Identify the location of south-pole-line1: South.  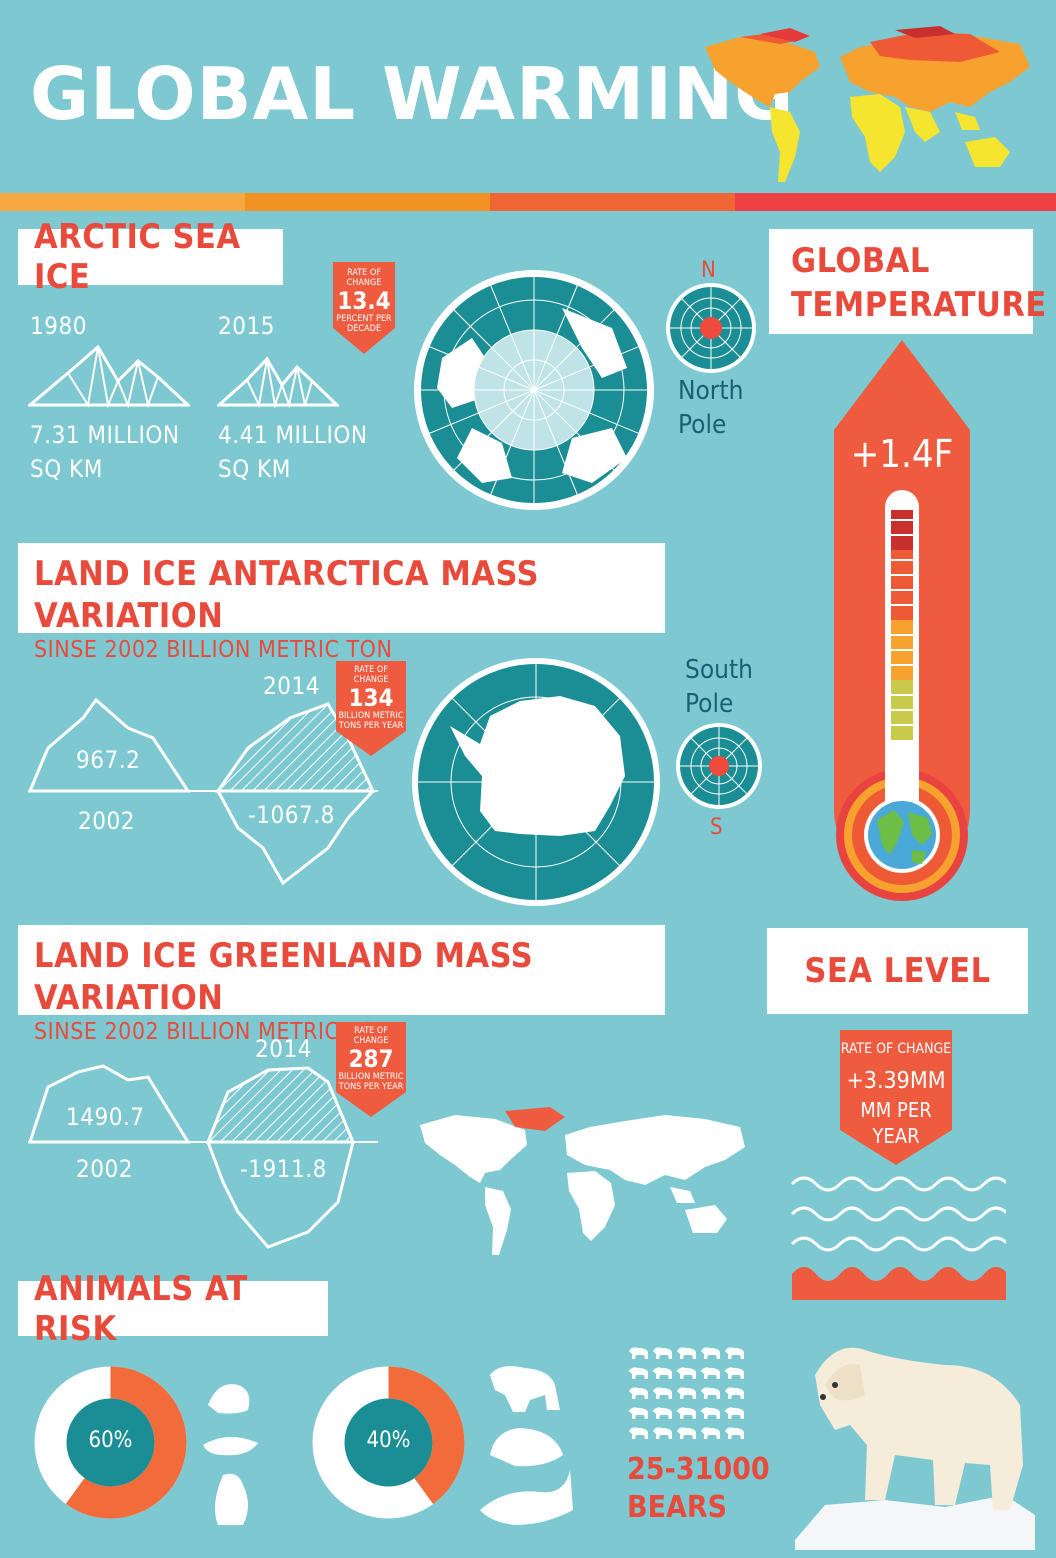
(719, 670).